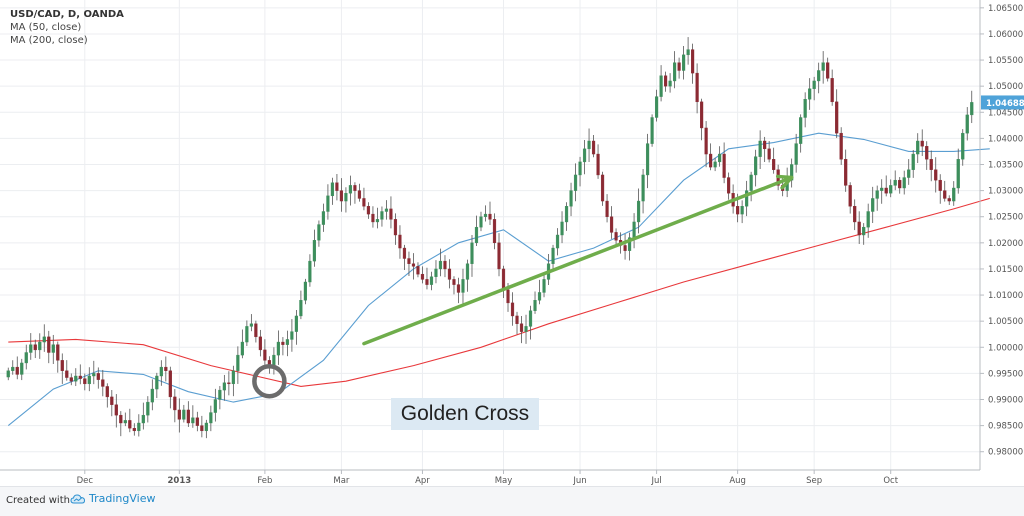 Image resolution: width=1024 pixels, height=516 pixels. I want to click on price-tick-label: 1.03500, so click(1005, 166).